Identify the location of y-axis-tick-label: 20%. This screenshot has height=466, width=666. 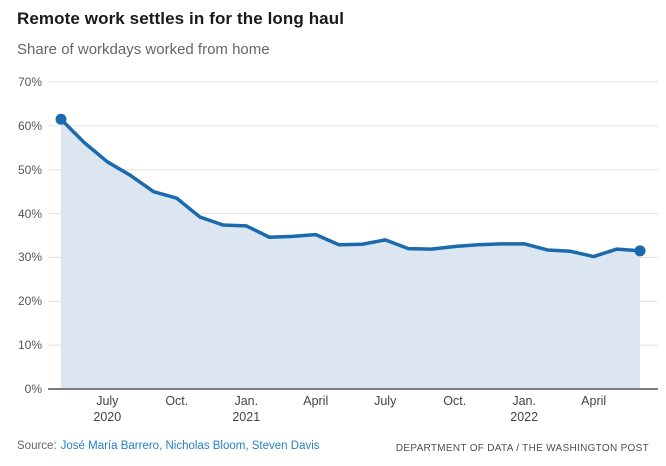
(29, 301).